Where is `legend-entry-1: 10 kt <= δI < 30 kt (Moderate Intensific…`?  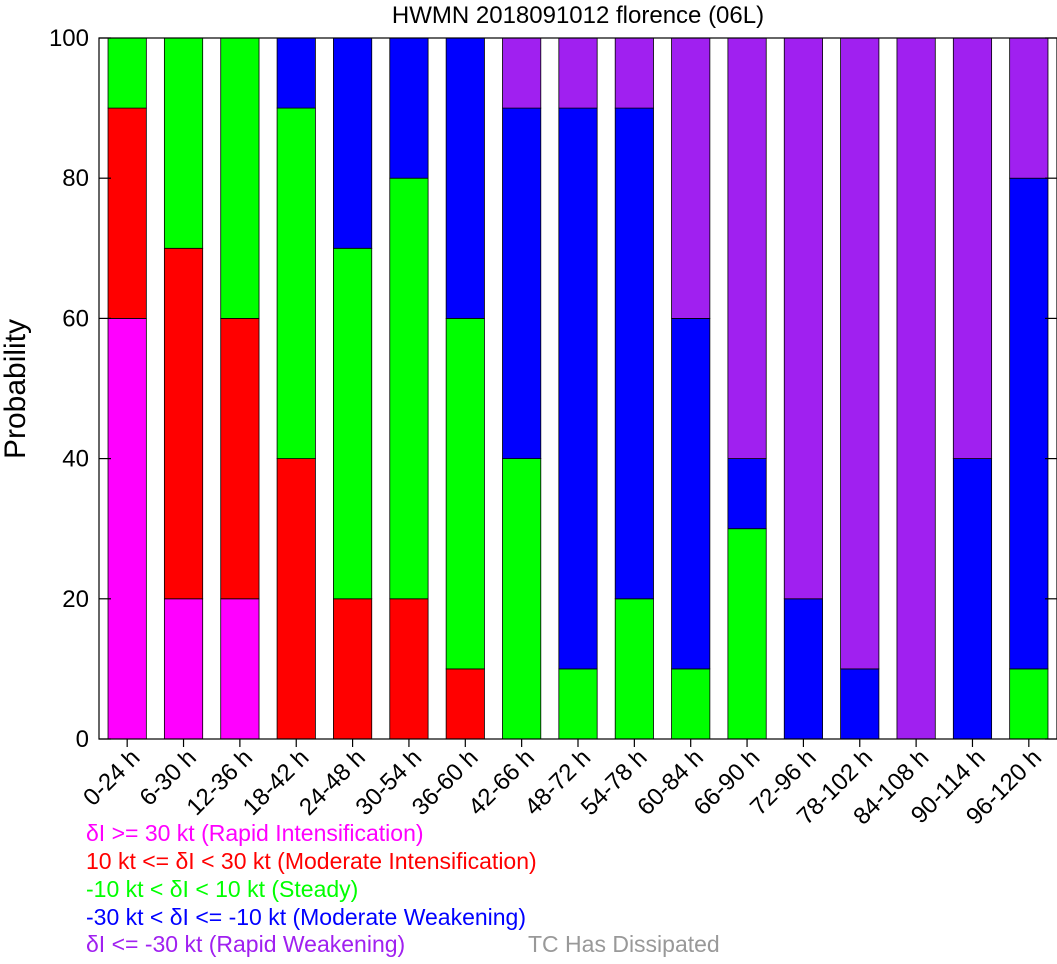
legend-entry-1: 10 kt <= δI < 30 kt (Moderate Intensific… is located at coordinates (311, 861).